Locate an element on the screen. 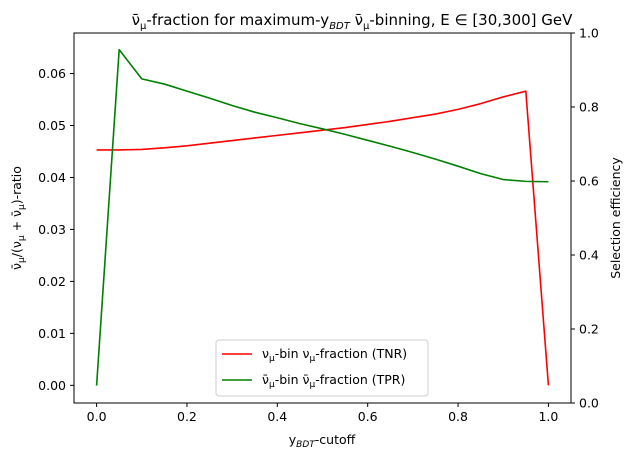 The image size is (632, 461). y-left-tick-label: 0.01 is located at coordinates (52, 333).